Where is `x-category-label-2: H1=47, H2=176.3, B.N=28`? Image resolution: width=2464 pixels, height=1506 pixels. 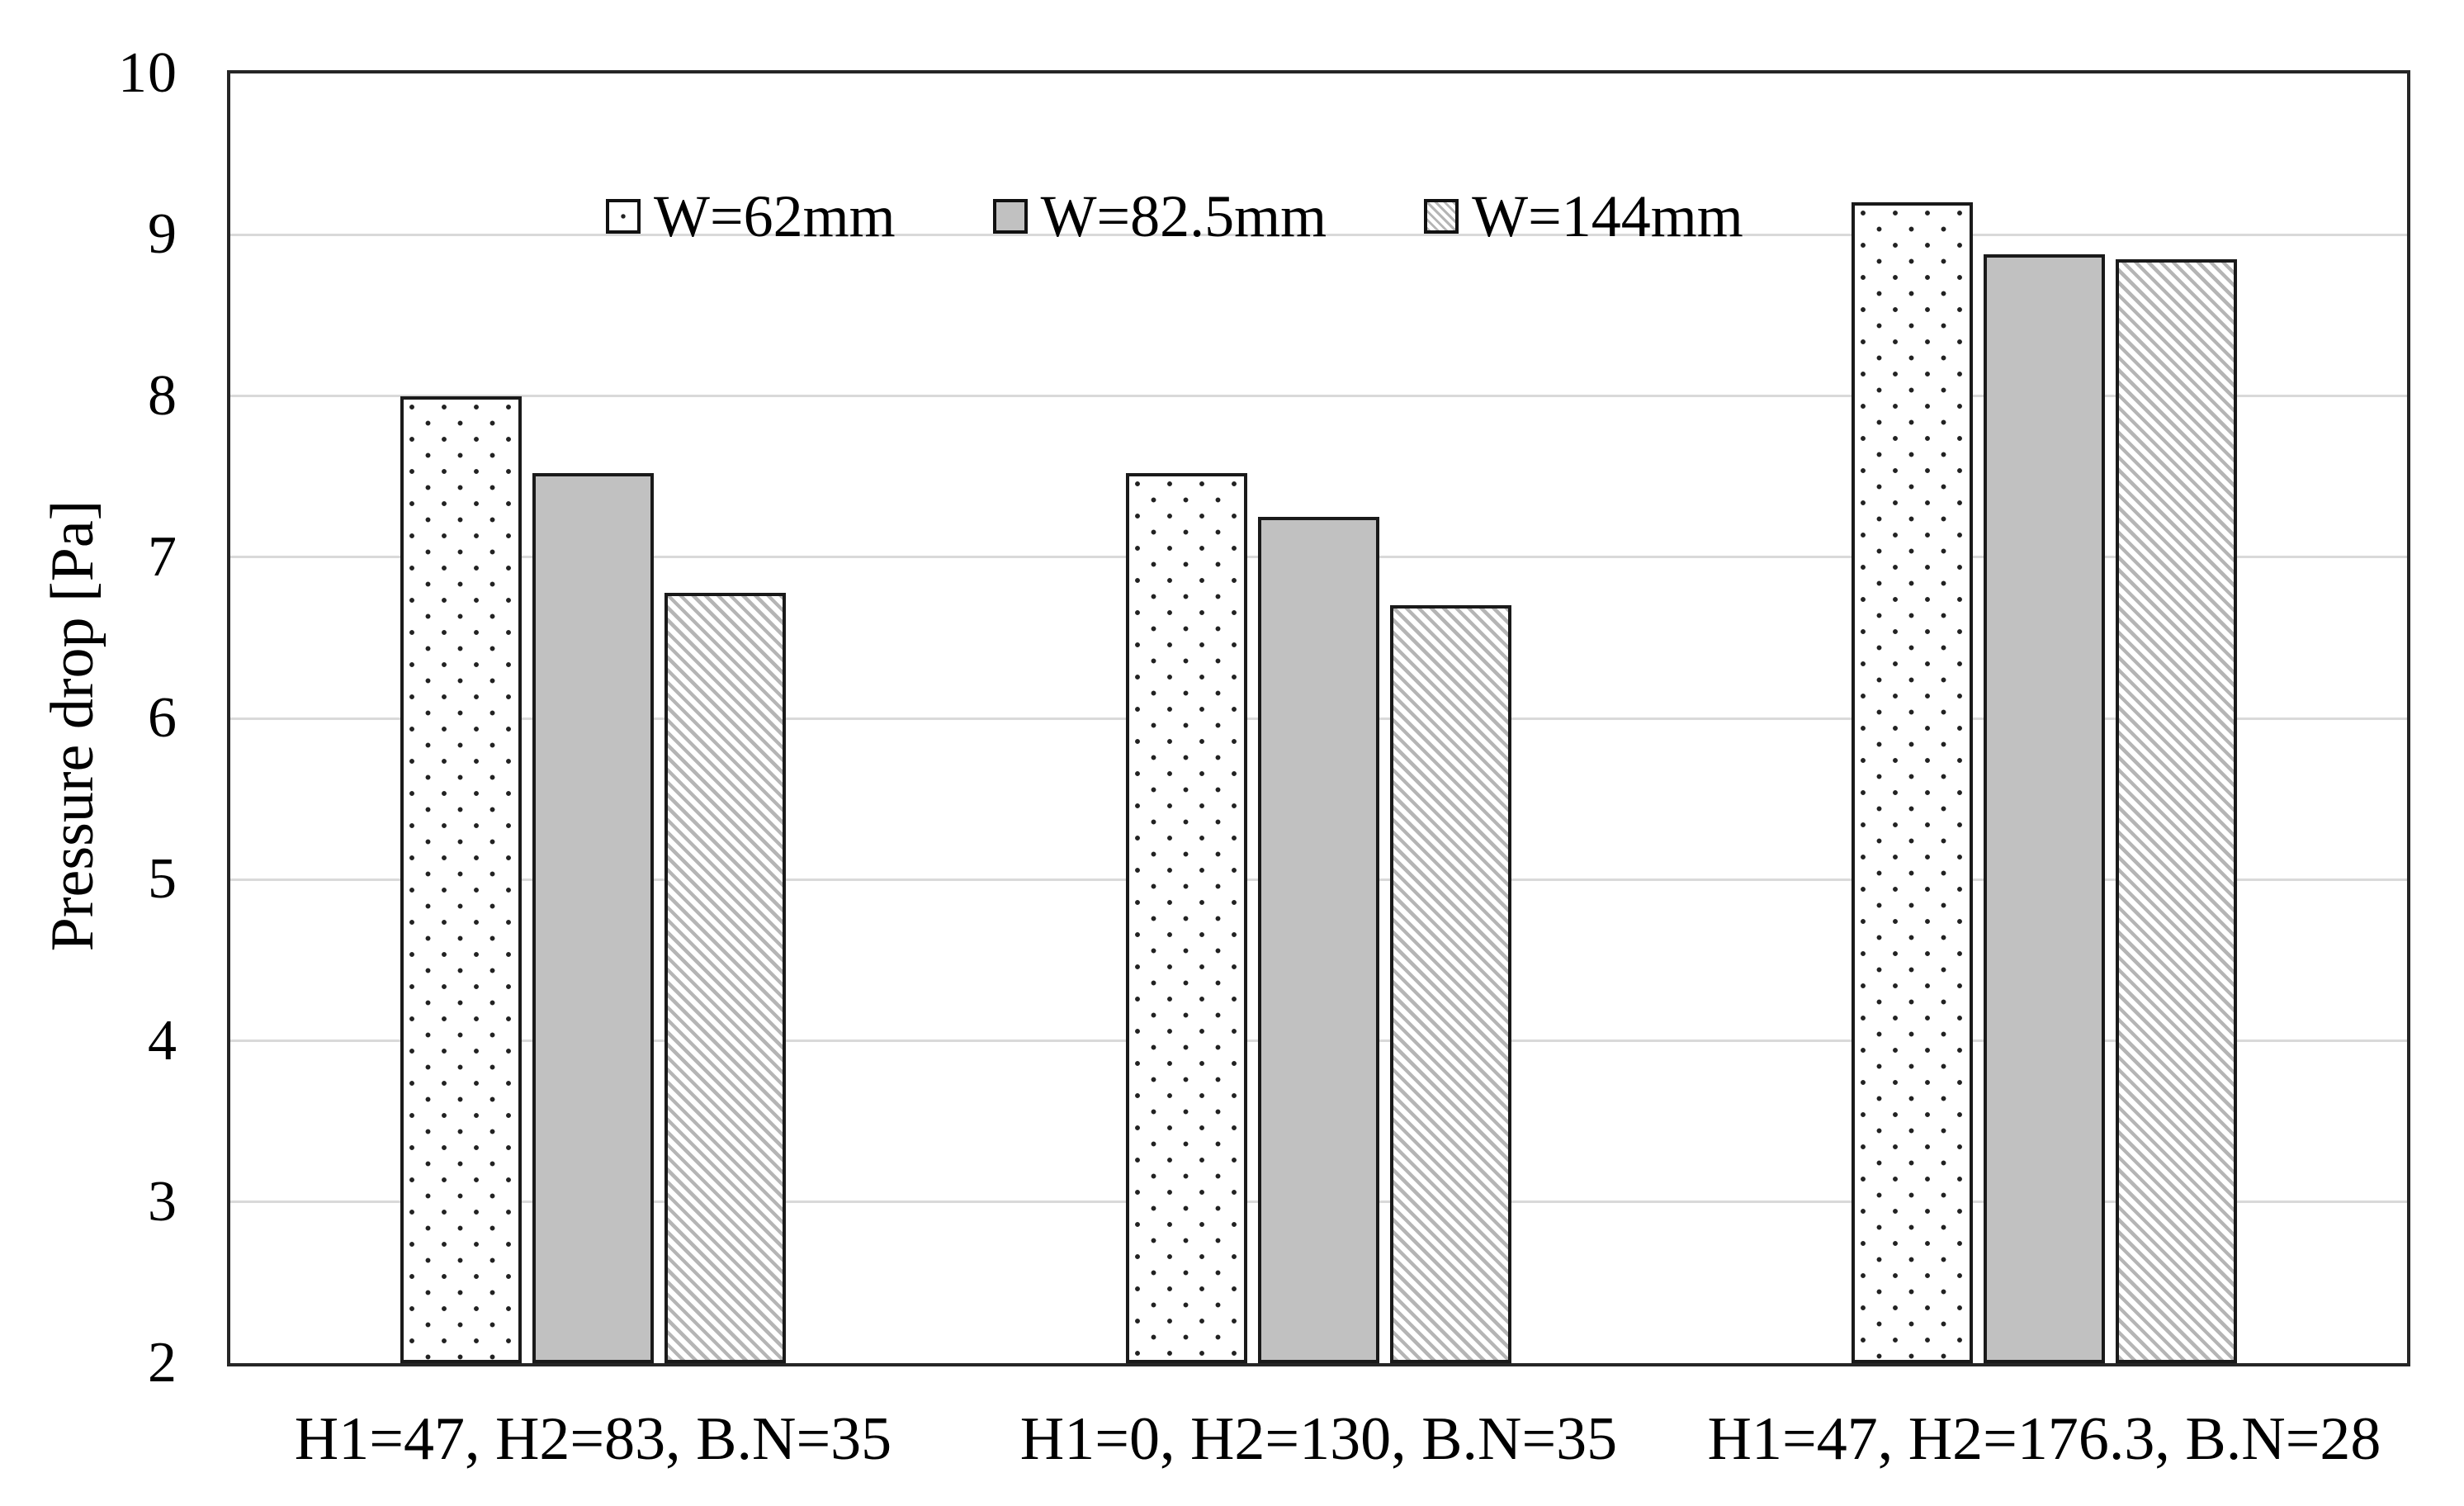
x-category-label-2: H1=47, H2=176.3, B.N=28 is located at coordinates (2044, 1439).